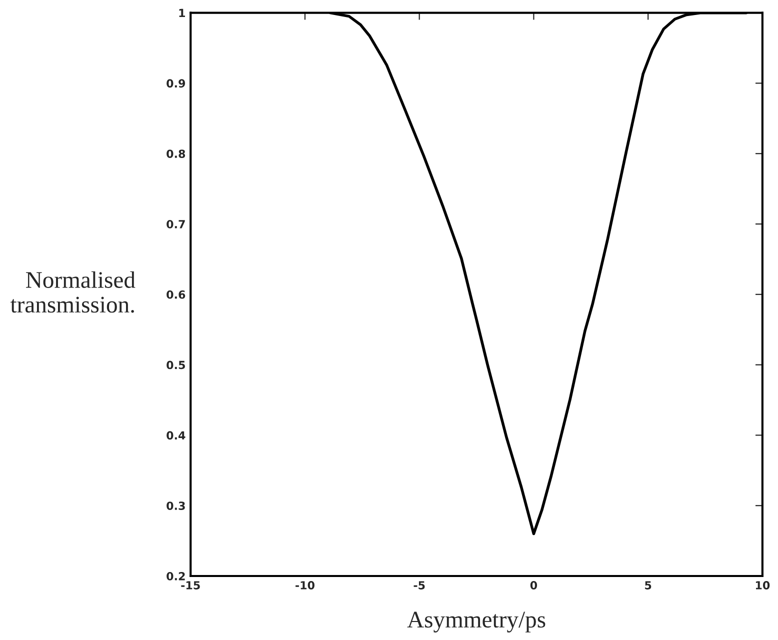 The image size is (778, 640). What do you see at coordinates (182, 13) in the screenshot?
I see `y-tick-label: 1` at bounding box center [182, 13].